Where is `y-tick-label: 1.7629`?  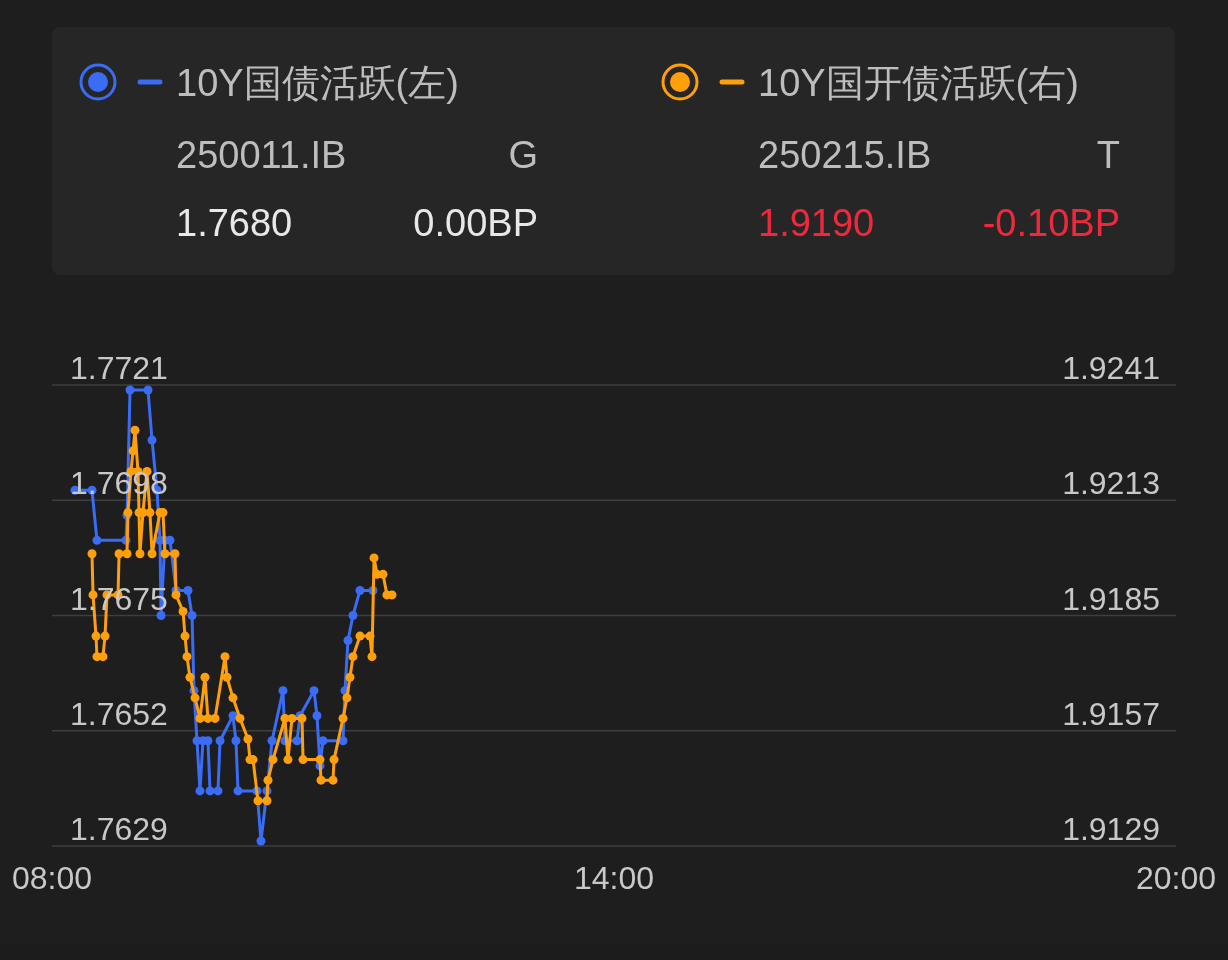 y-tick-label: 1.7629 is located at coordinates (119, 829).